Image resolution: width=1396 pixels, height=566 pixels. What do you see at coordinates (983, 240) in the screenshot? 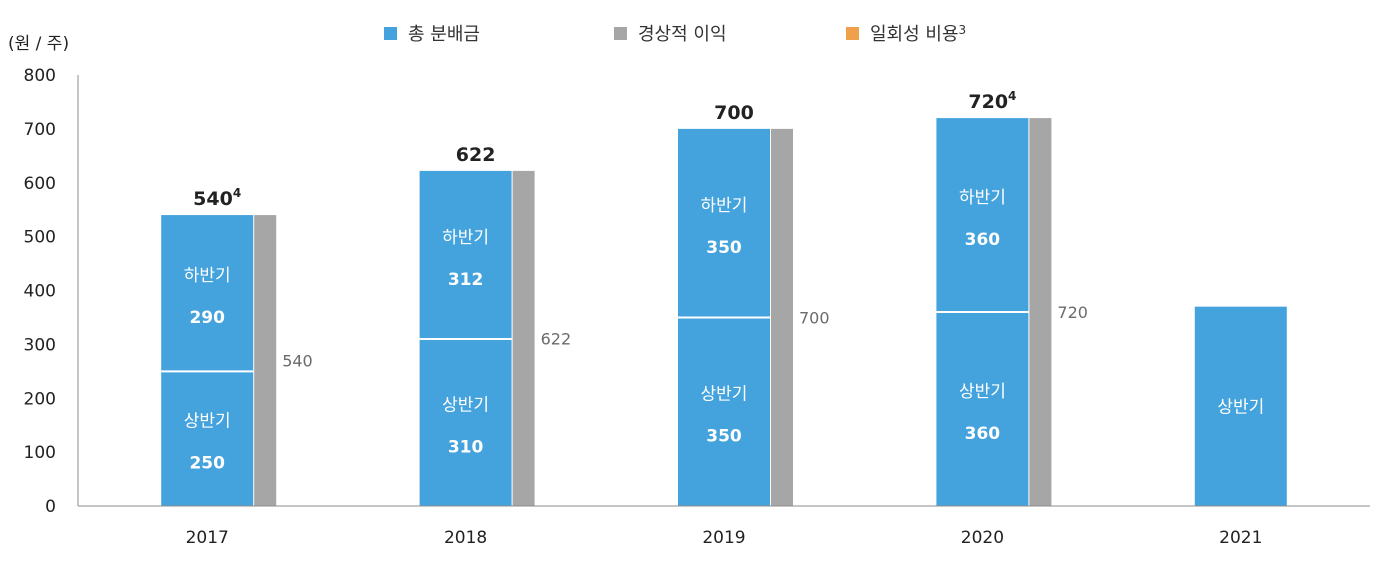
I see `bar-second-half-value-label: 360` at bounding box center [983, 240].